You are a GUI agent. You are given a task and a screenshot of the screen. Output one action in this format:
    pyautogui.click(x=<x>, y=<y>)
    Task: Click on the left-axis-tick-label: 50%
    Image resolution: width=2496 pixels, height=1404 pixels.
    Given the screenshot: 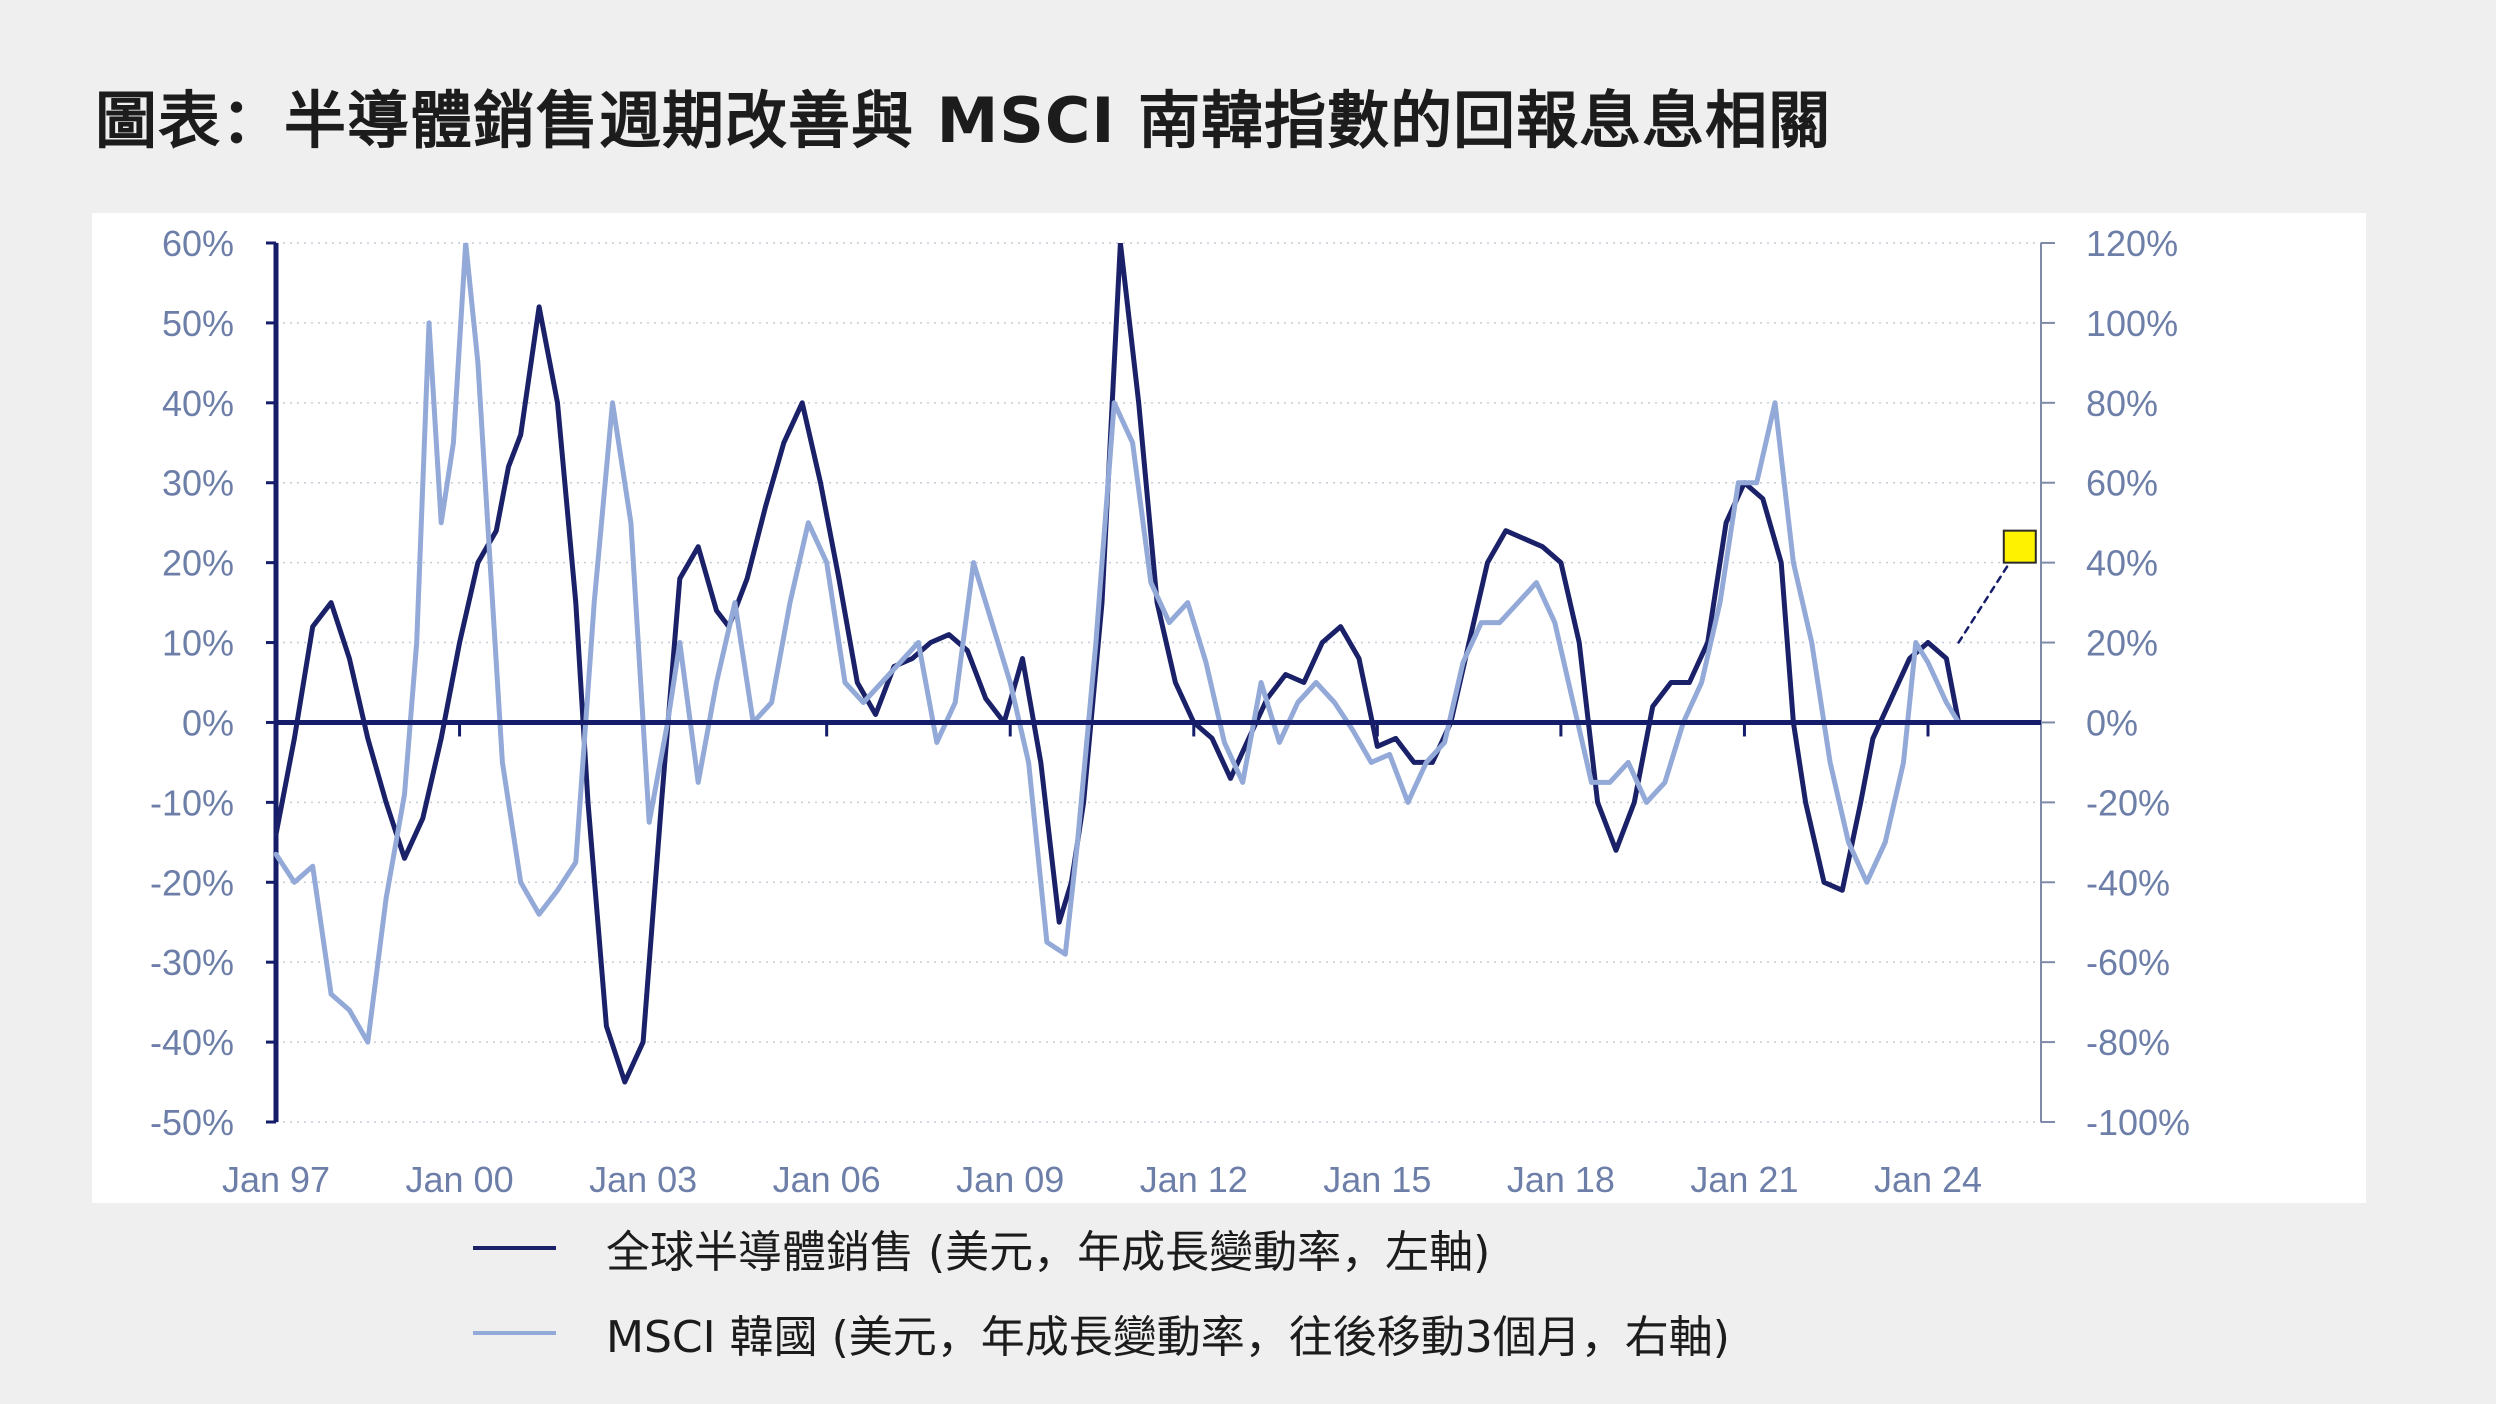 What is the action you would take?
    pyautogui.click(x=198, y=323)
    